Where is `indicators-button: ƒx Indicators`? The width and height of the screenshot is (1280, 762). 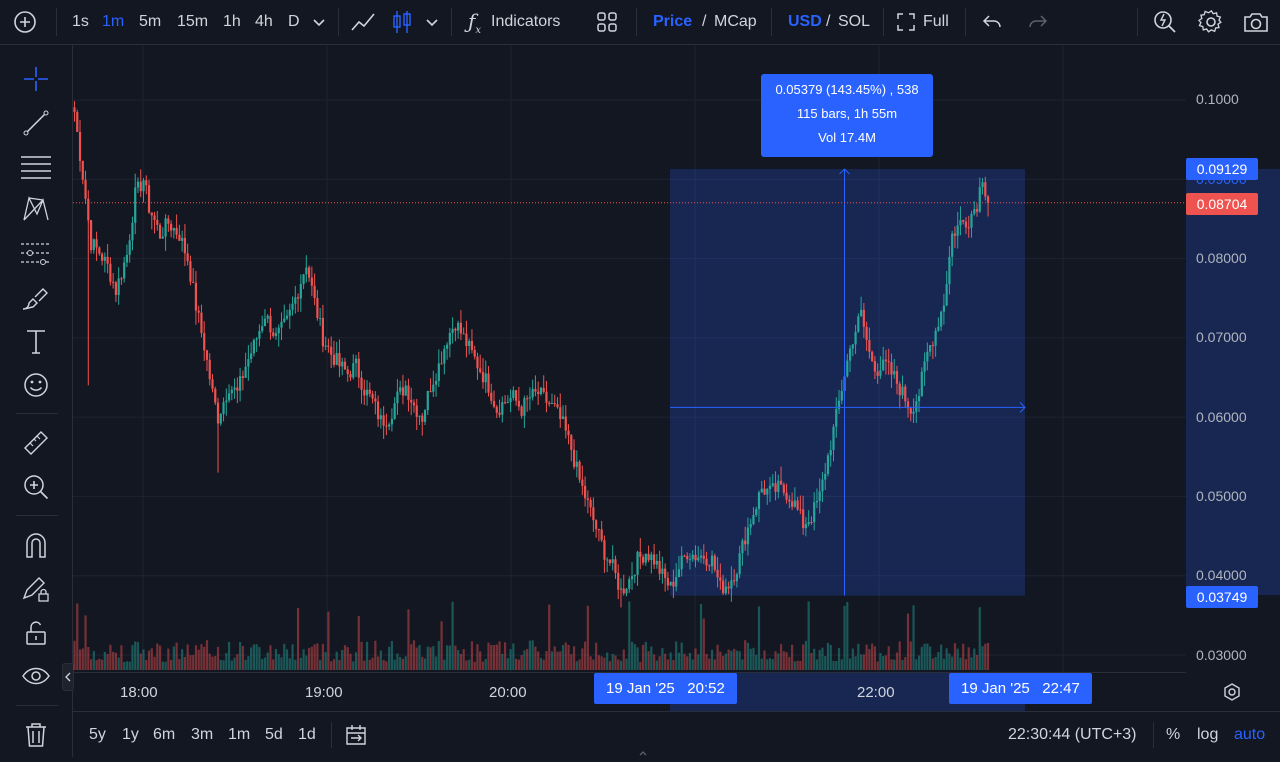
indicators-button: ƒx Indicators is located at coordinates (514, 22).